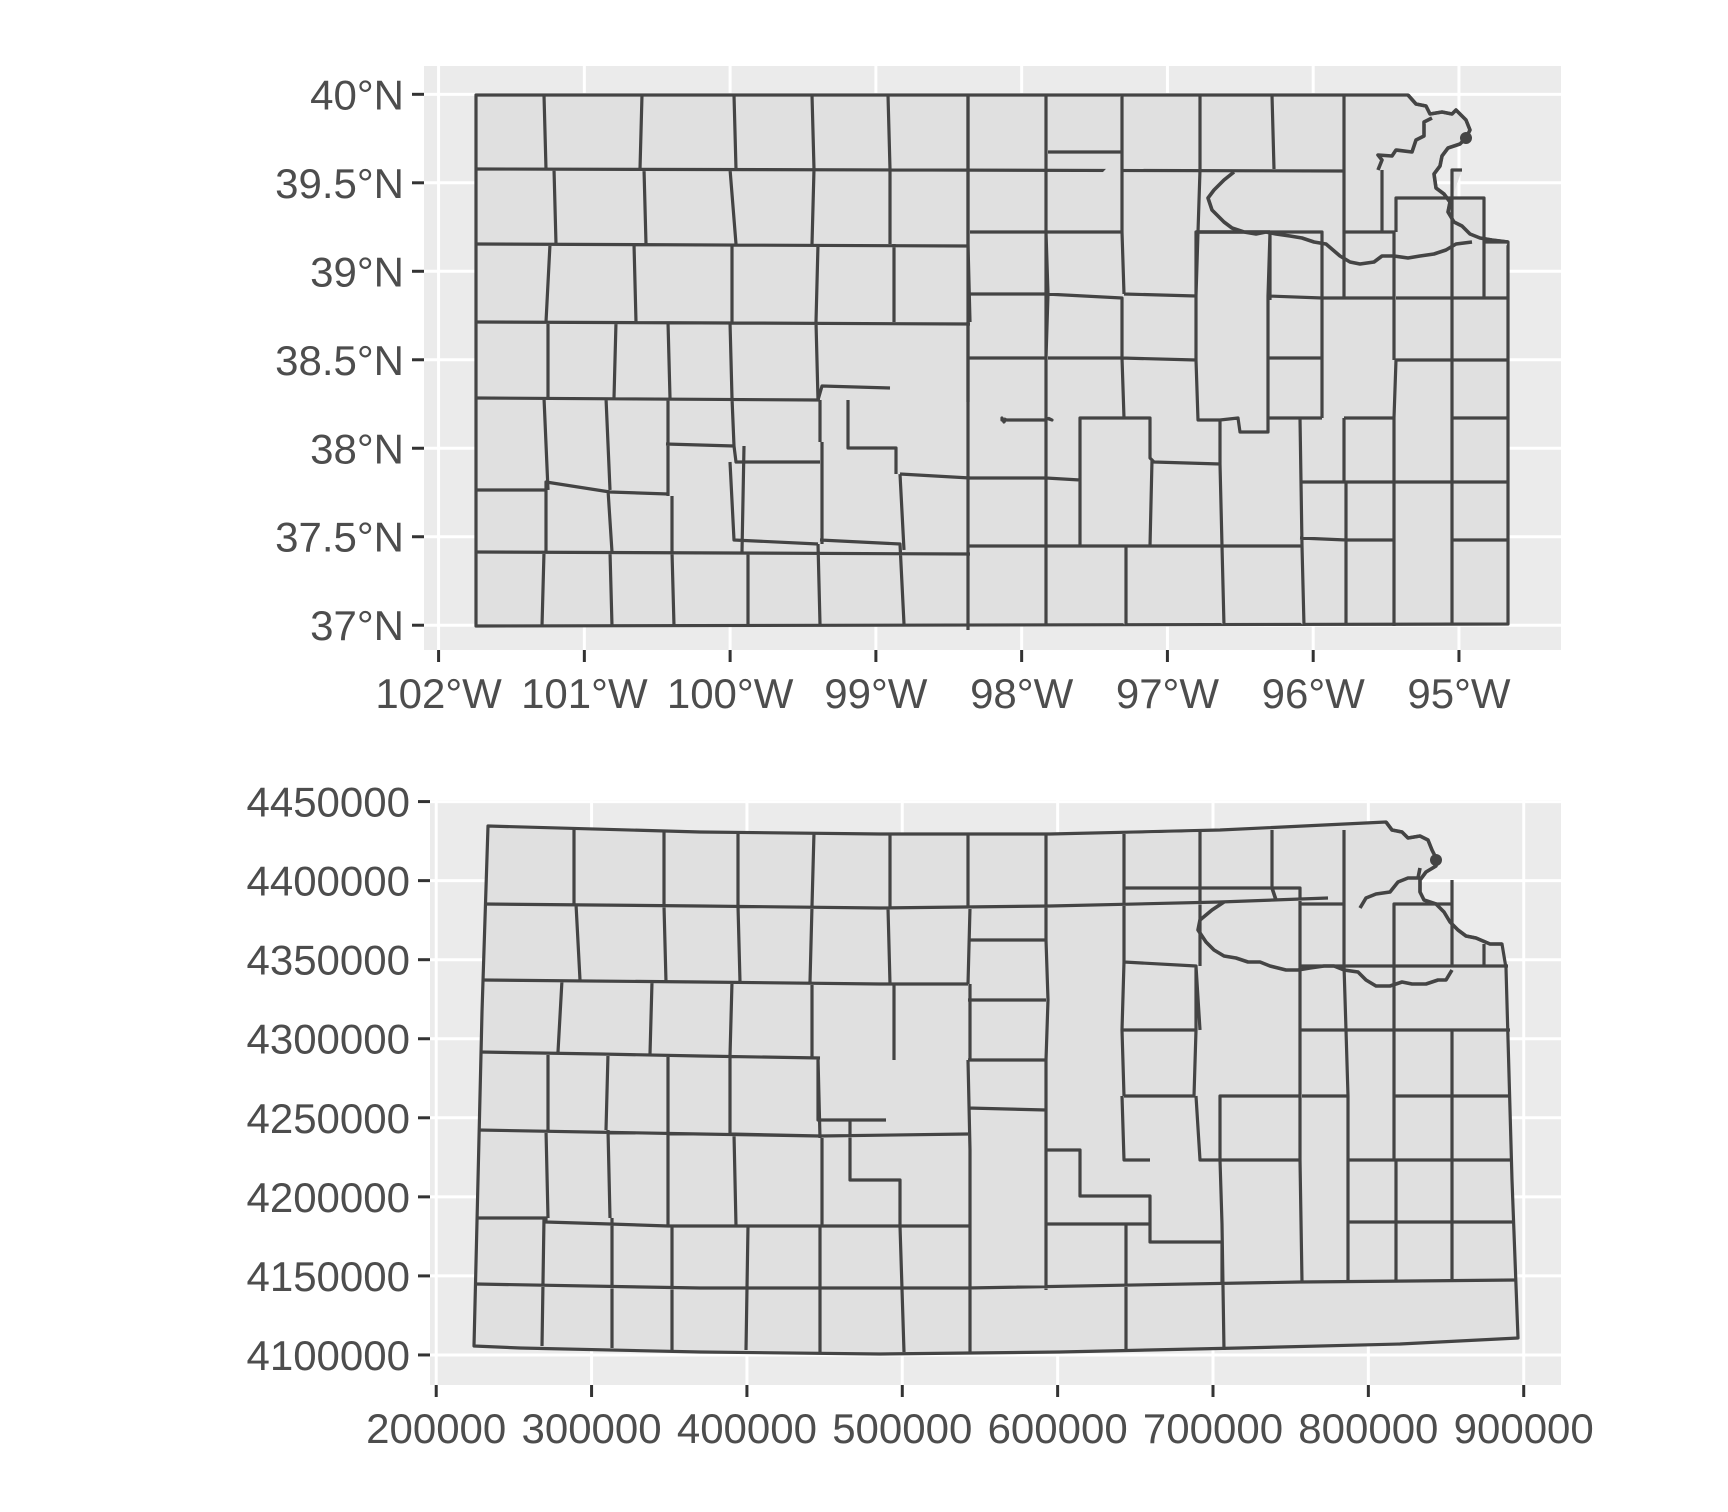 This screenshot has height=1512, width=1728. I want to click on y-tick-label: 37.5°N, so click(339, 537).